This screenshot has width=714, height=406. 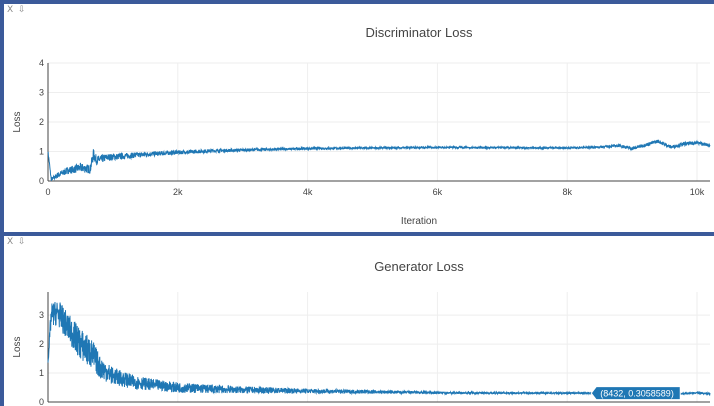 What do you see at coordinates (41, 63) in the screenshot?
I see `y-tick-label: 4` at bounding box center [41, 63].